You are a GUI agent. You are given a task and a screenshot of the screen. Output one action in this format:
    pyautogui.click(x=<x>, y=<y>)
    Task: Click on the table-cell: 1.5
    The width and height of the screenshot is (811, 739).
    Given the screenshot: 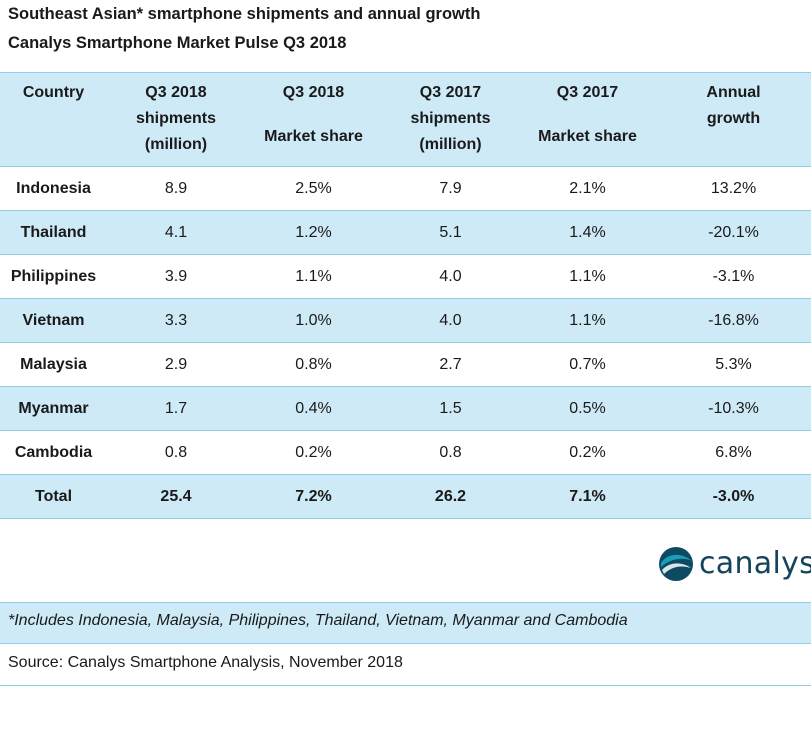 What is the action you would take?
    pyautogui.click(x=450, y=408)
    